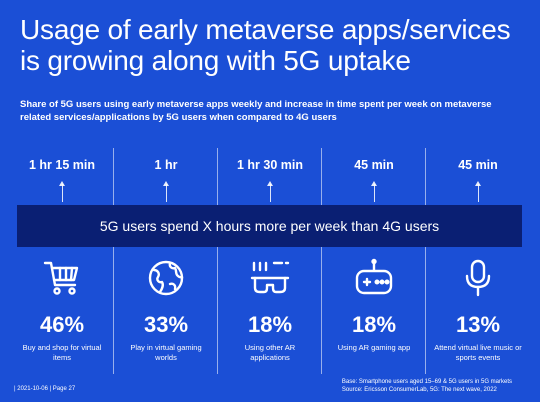  What do you see at coordinates (166, 278) in the screenshot?
I see `globe-icon` at bounding box center [166, 278].